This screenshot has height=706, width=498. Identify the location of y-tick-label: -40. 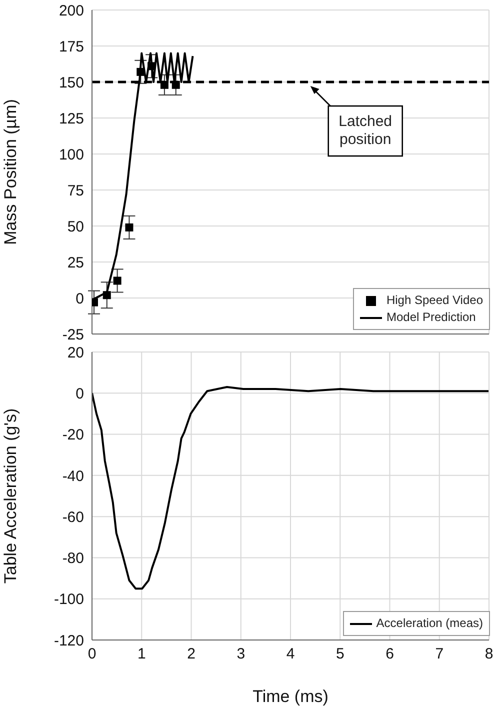
(73, 476).